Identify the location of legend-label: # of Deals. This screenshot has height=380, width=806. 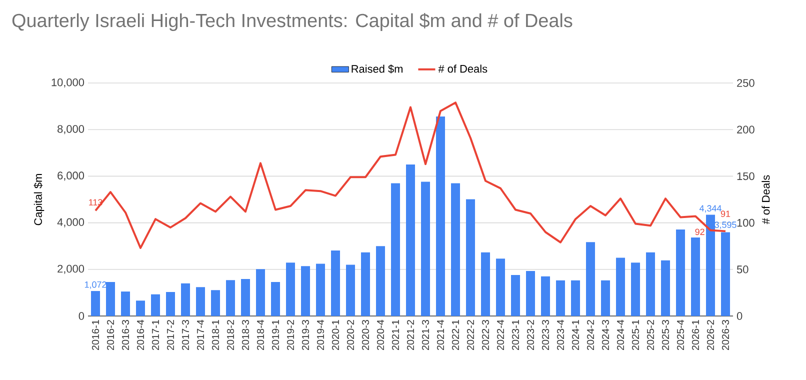
(463, 68).